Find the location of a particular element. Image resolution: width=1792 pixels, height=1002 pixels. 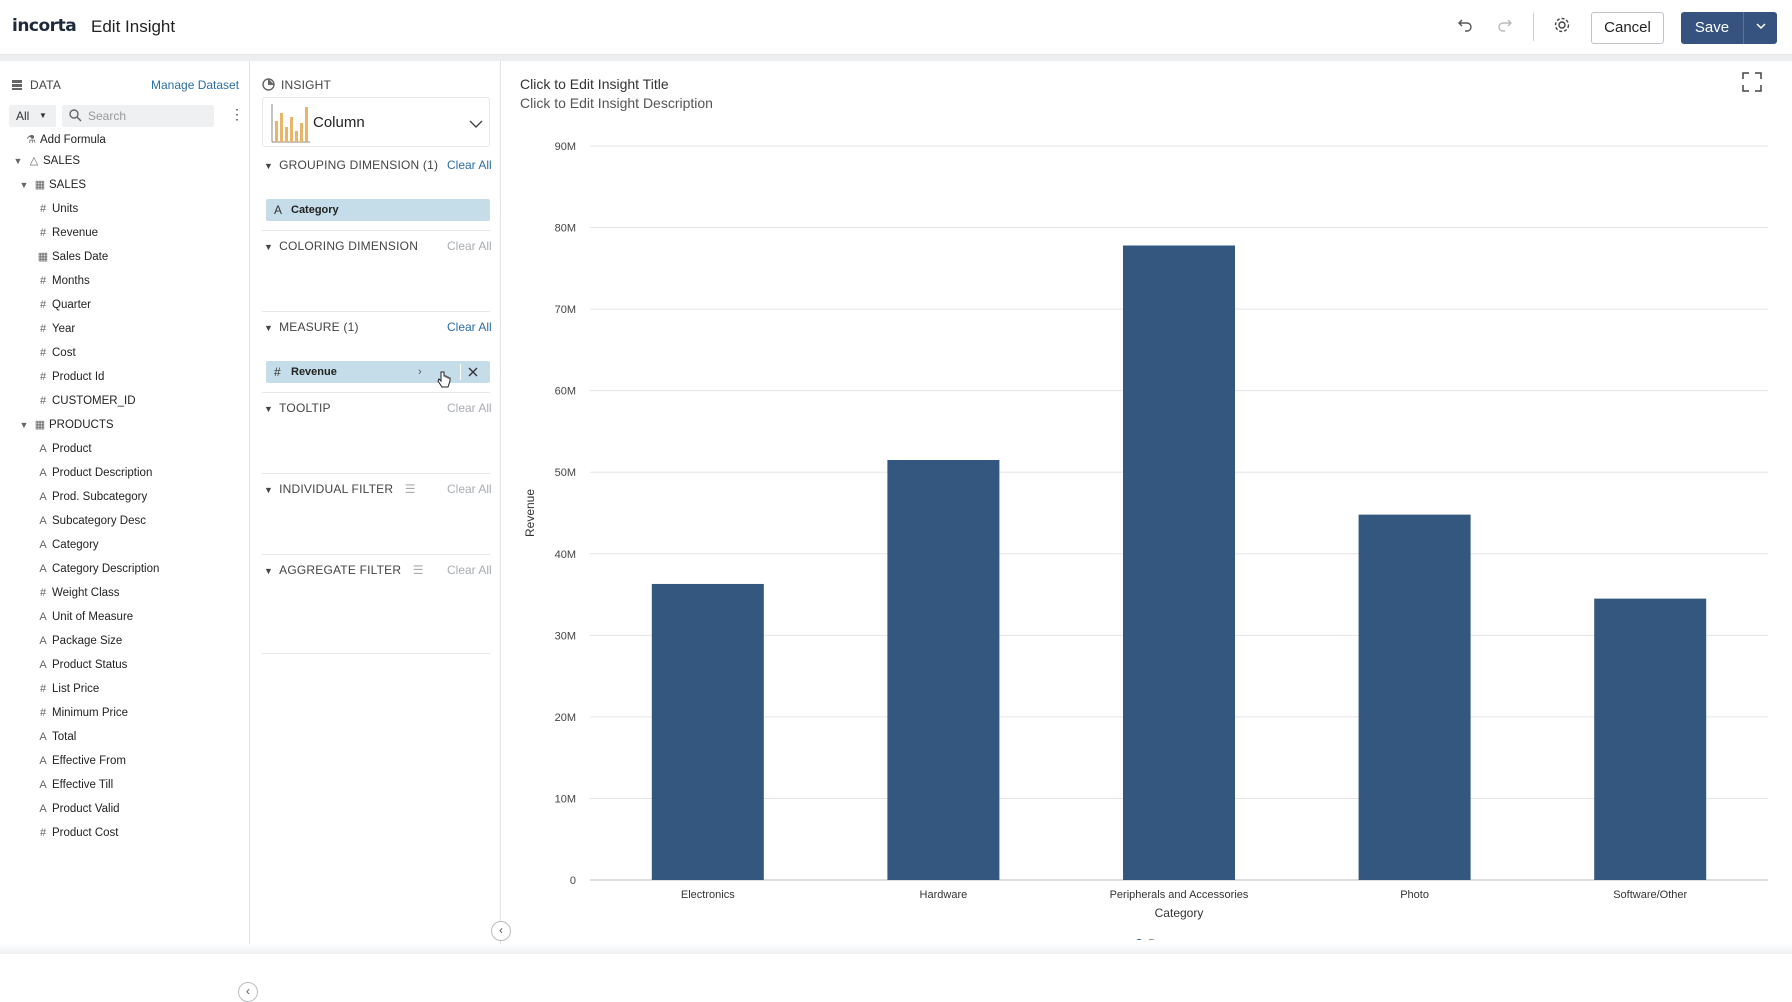

database-icon is located at coordinates (17, 87).